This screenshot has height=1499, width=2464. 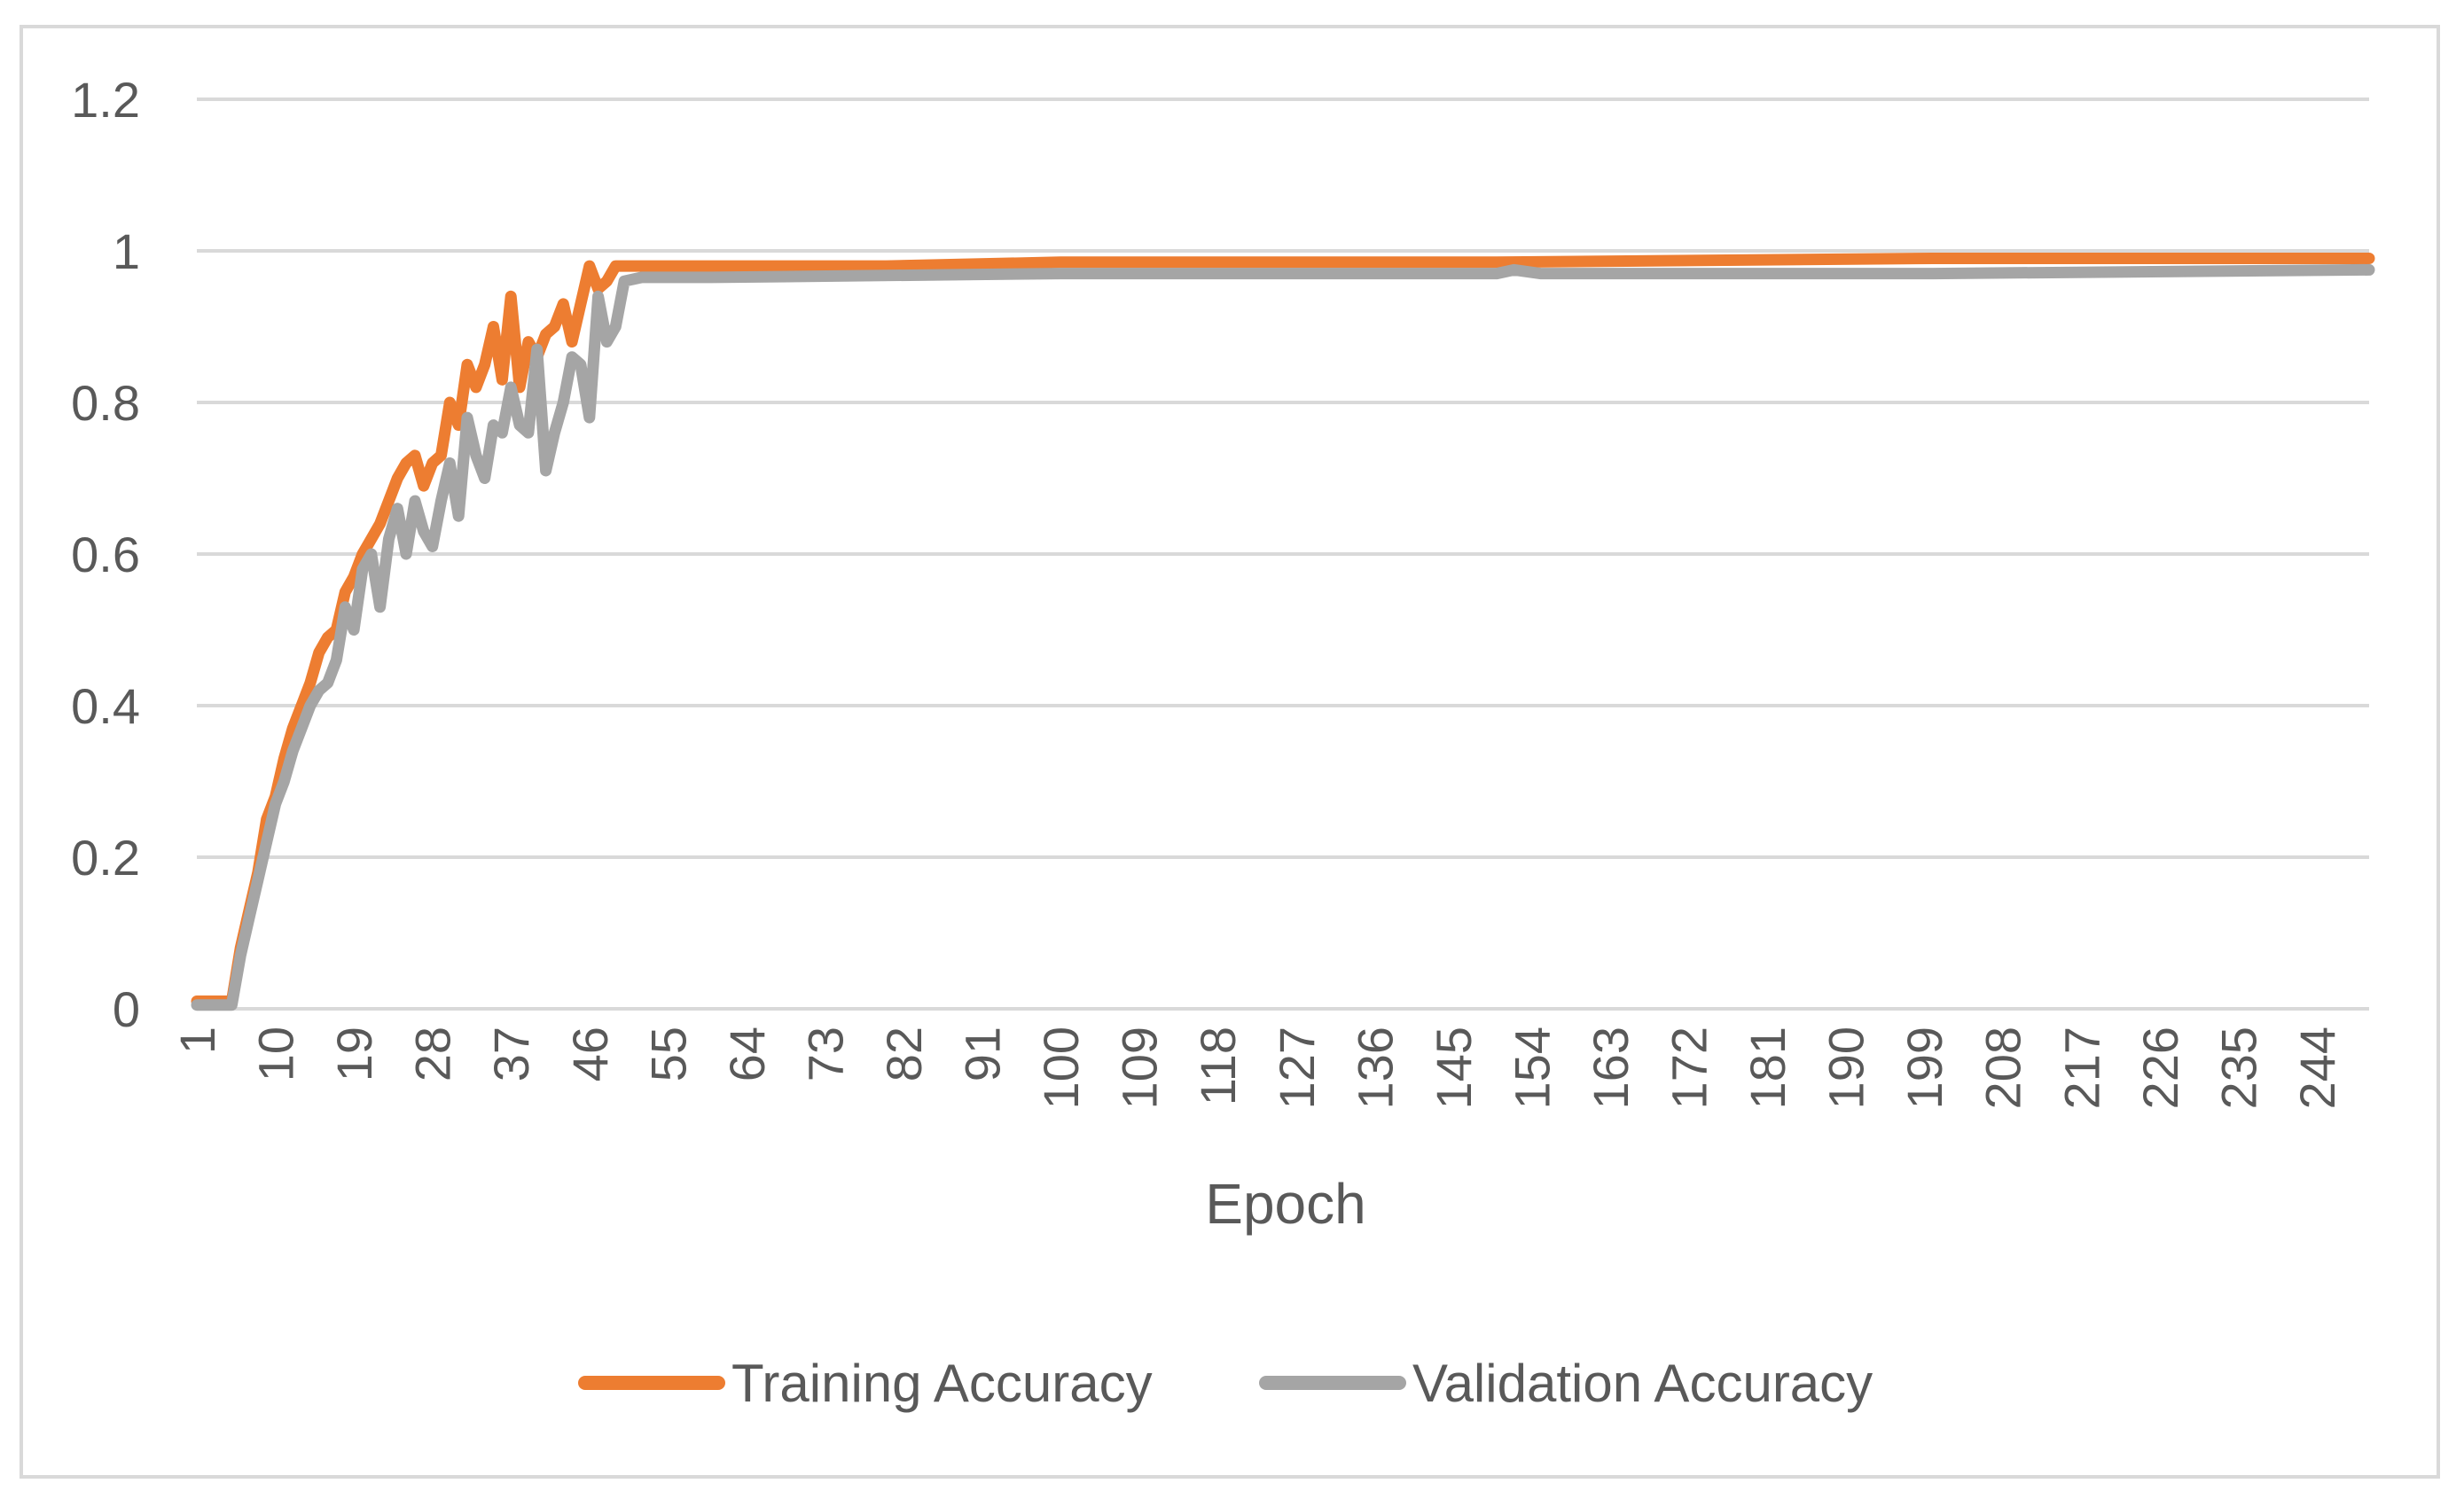 What do you see at coordinates (2081, 1068) in the screenshot?
I see `x-tick-label: 217` at bounding box center [2081, 1068].